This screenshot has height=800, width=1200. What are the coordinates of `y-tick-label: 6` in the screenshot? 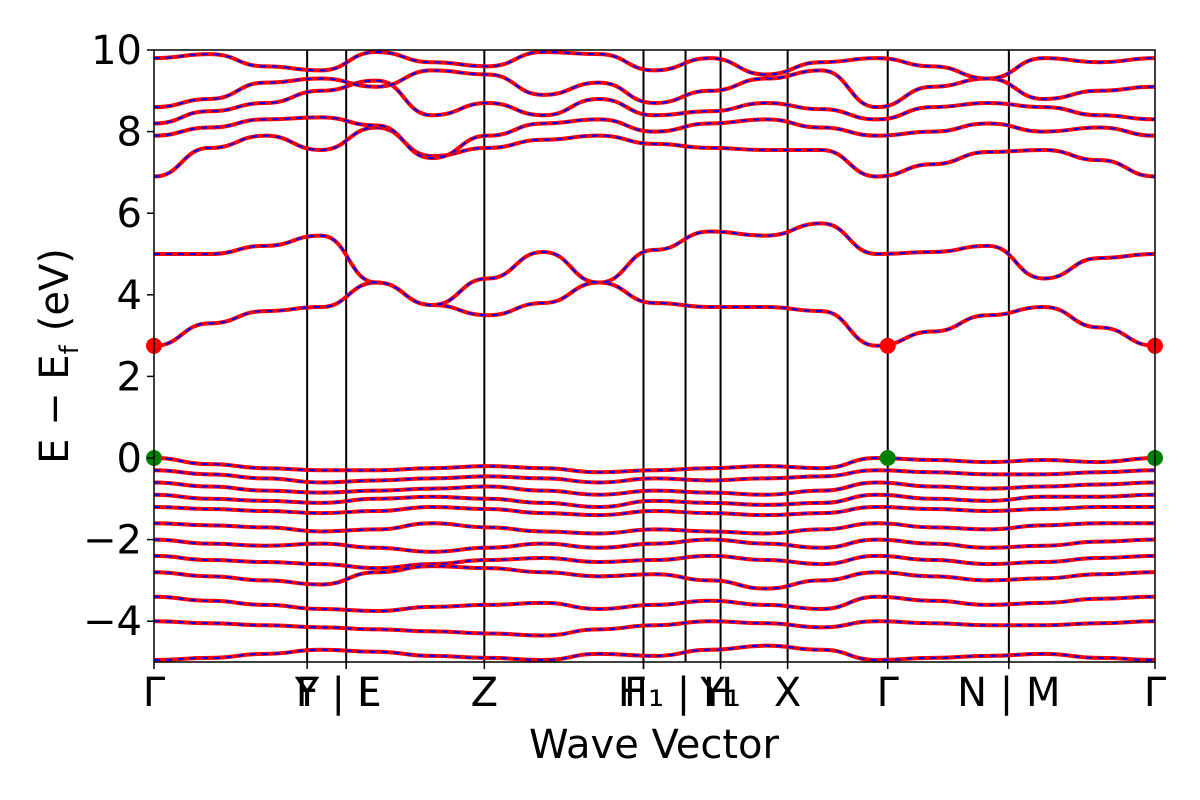 It's located at (129, 214).